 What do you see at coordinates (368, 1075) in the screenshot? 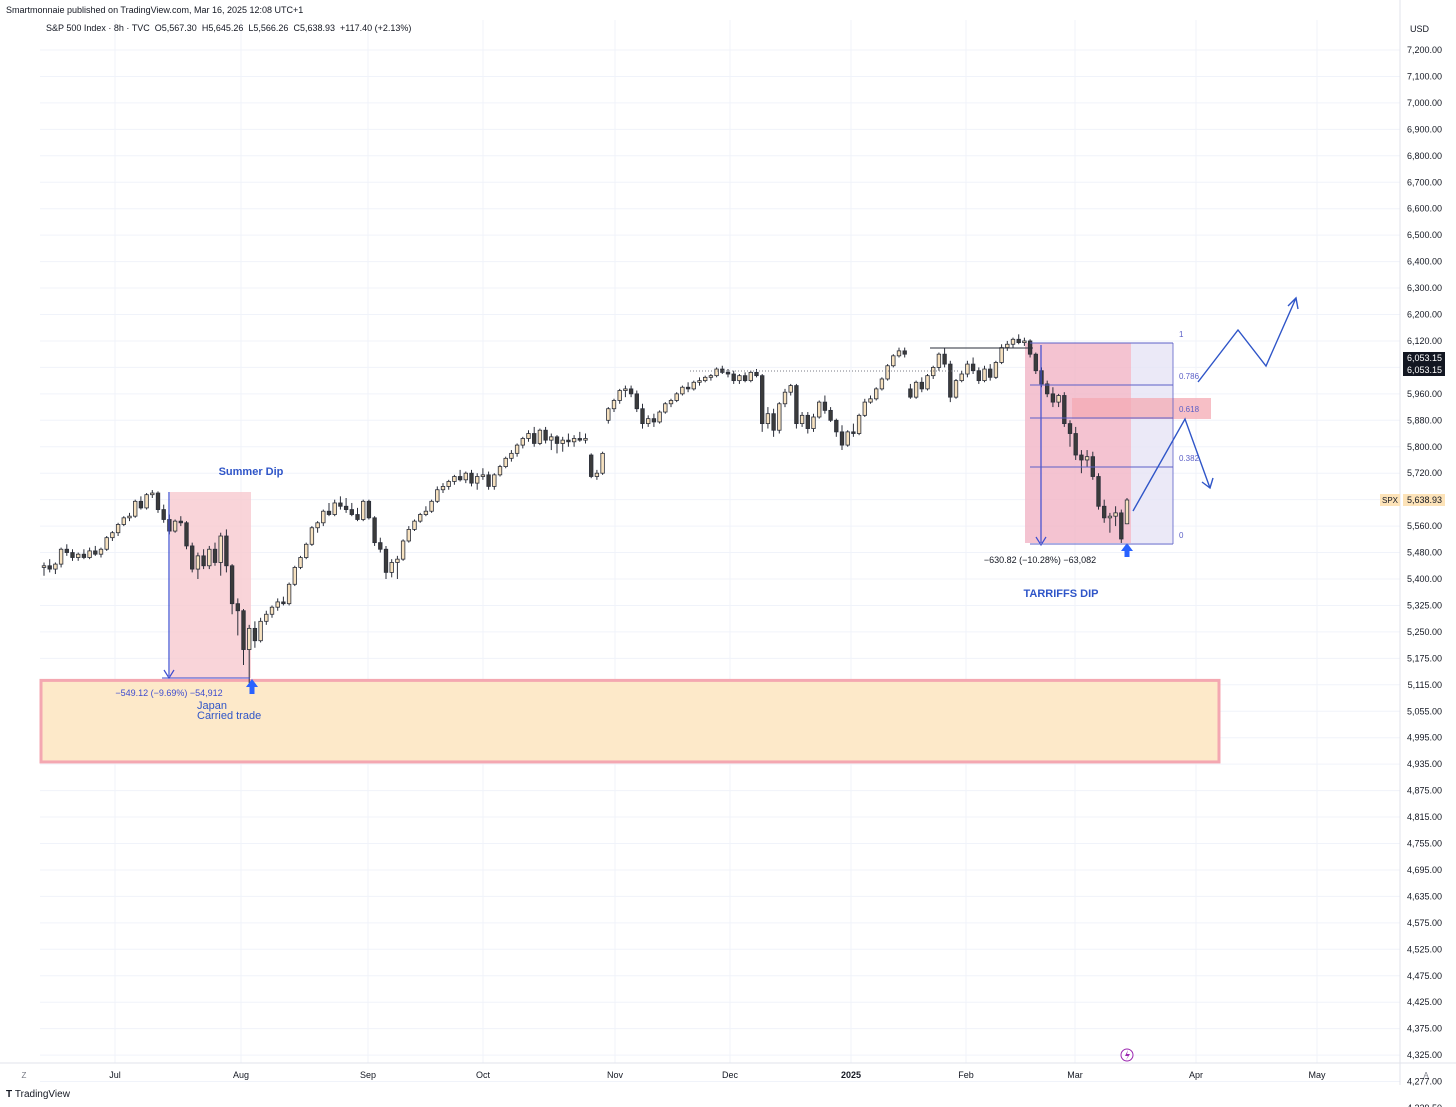
I see `time-tick-label: Sep` at bounding box center [368, 1075].